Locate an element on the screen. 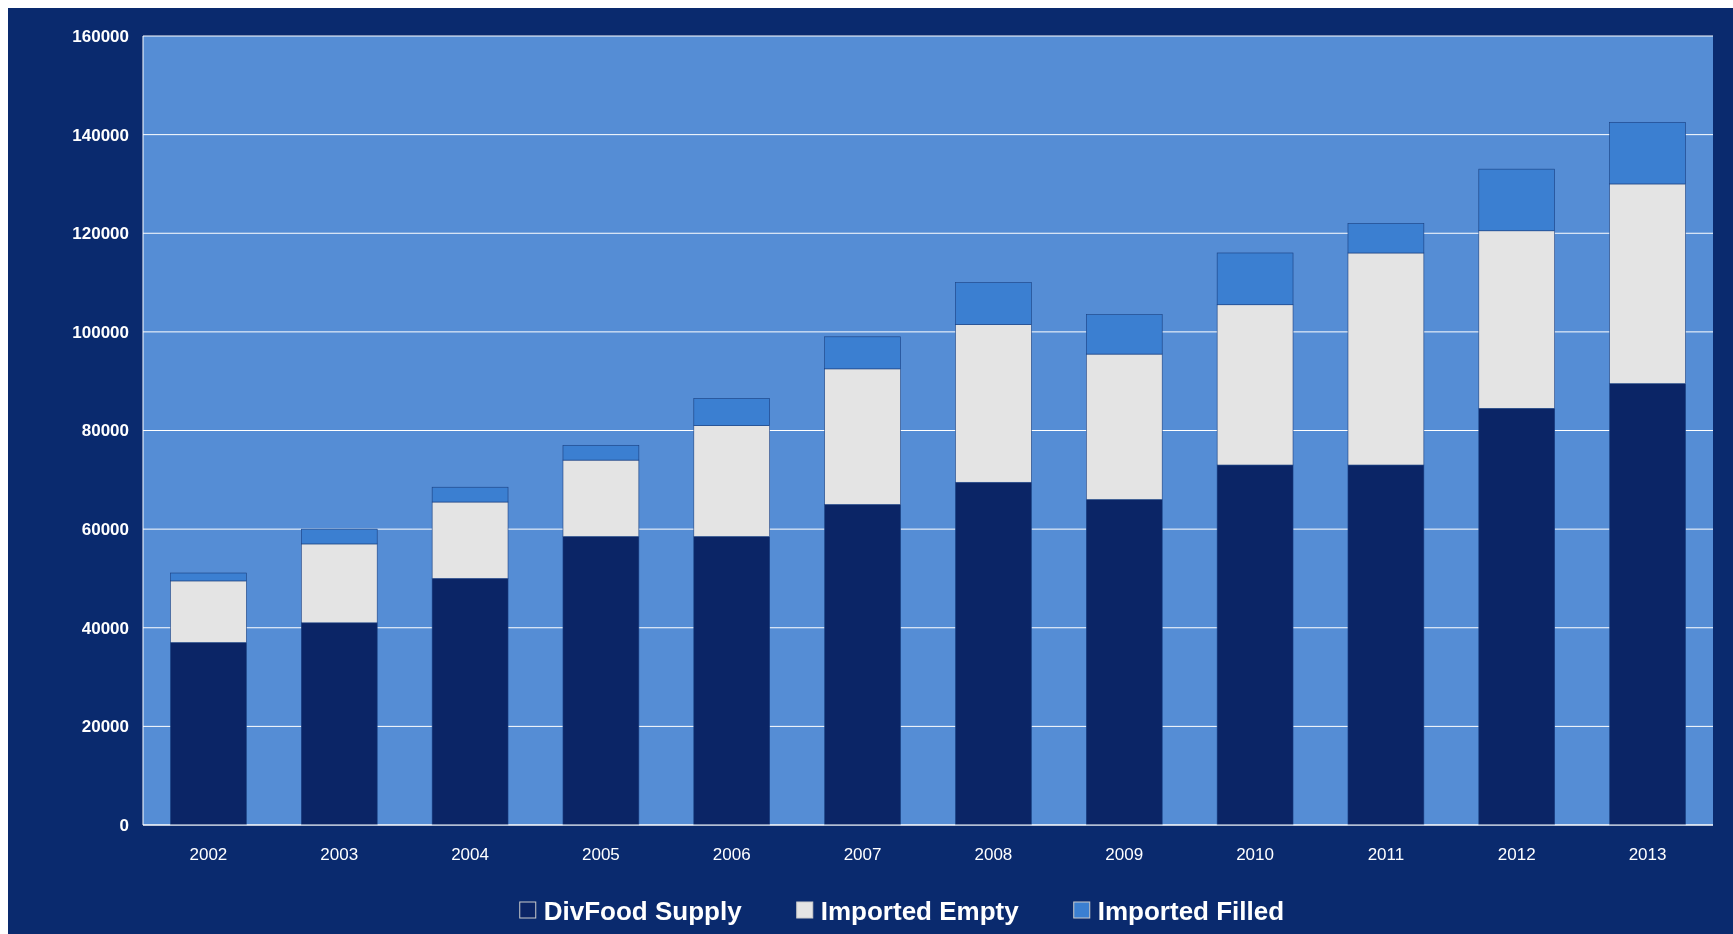  legend-label: DivFood Supply is located at coordinates (643, 911).